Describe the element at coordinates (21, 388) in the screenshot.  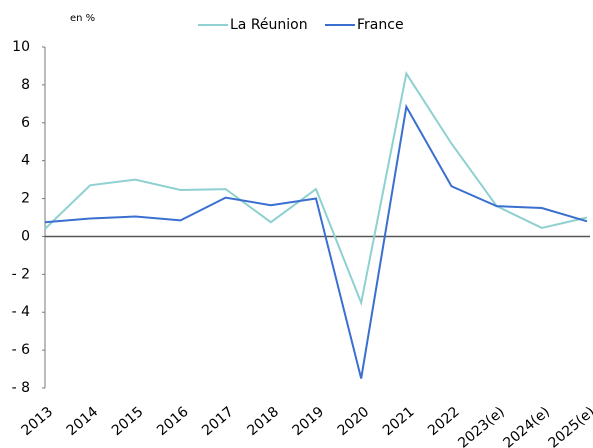
I see `y-tick-label: - 8` at that location.